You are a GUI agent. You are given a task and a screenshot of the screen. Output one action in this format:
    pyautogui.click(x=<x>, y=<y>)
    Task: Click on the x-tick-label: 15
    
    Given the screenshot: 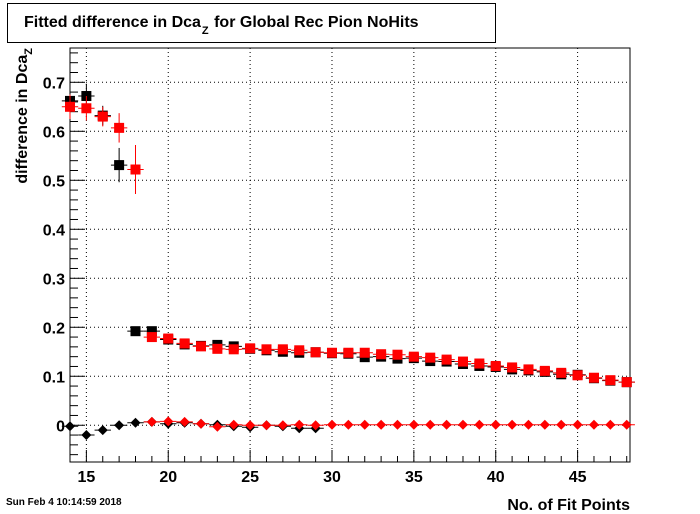 What is the action you would take?
    pyautogui.click(x=86, y=477)
    